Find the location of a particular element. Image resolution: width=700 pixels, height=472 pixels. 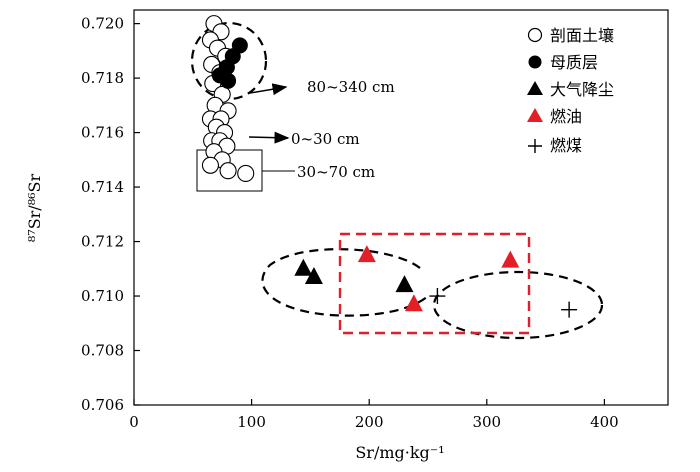

legend-marker-soil-profile is located at coordinates (535, 35).